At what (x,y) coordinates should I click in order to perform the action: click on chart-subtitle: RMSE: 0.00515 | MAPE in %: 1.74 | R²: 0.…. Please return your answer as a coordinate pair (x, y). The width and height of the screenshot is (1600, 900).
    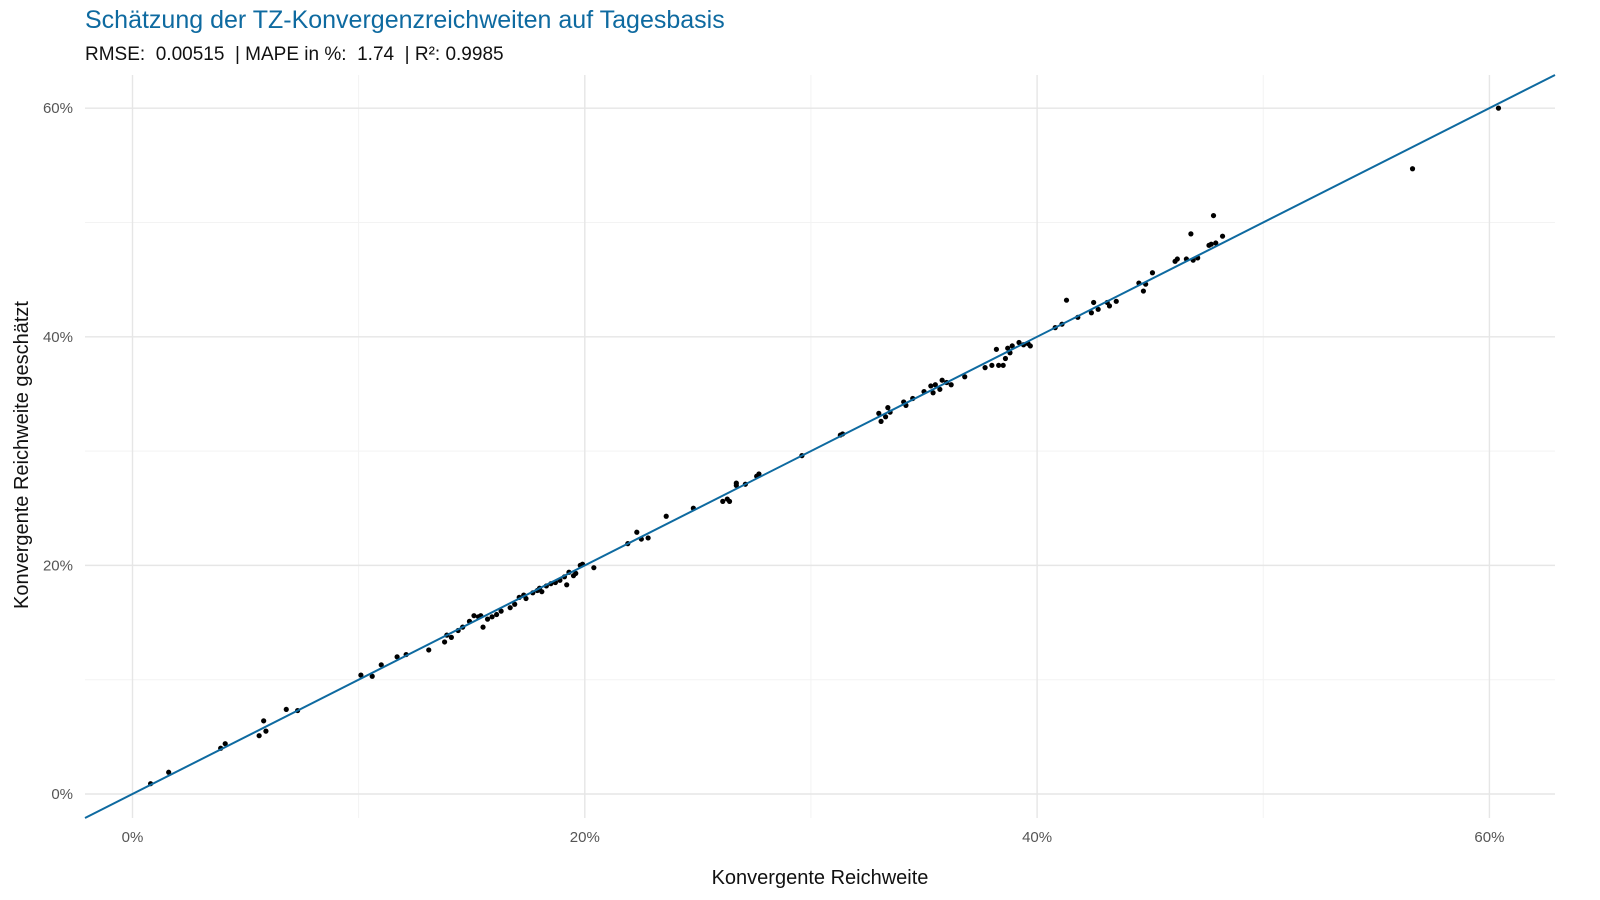
    Looking at the image, I should click on (294, 54).